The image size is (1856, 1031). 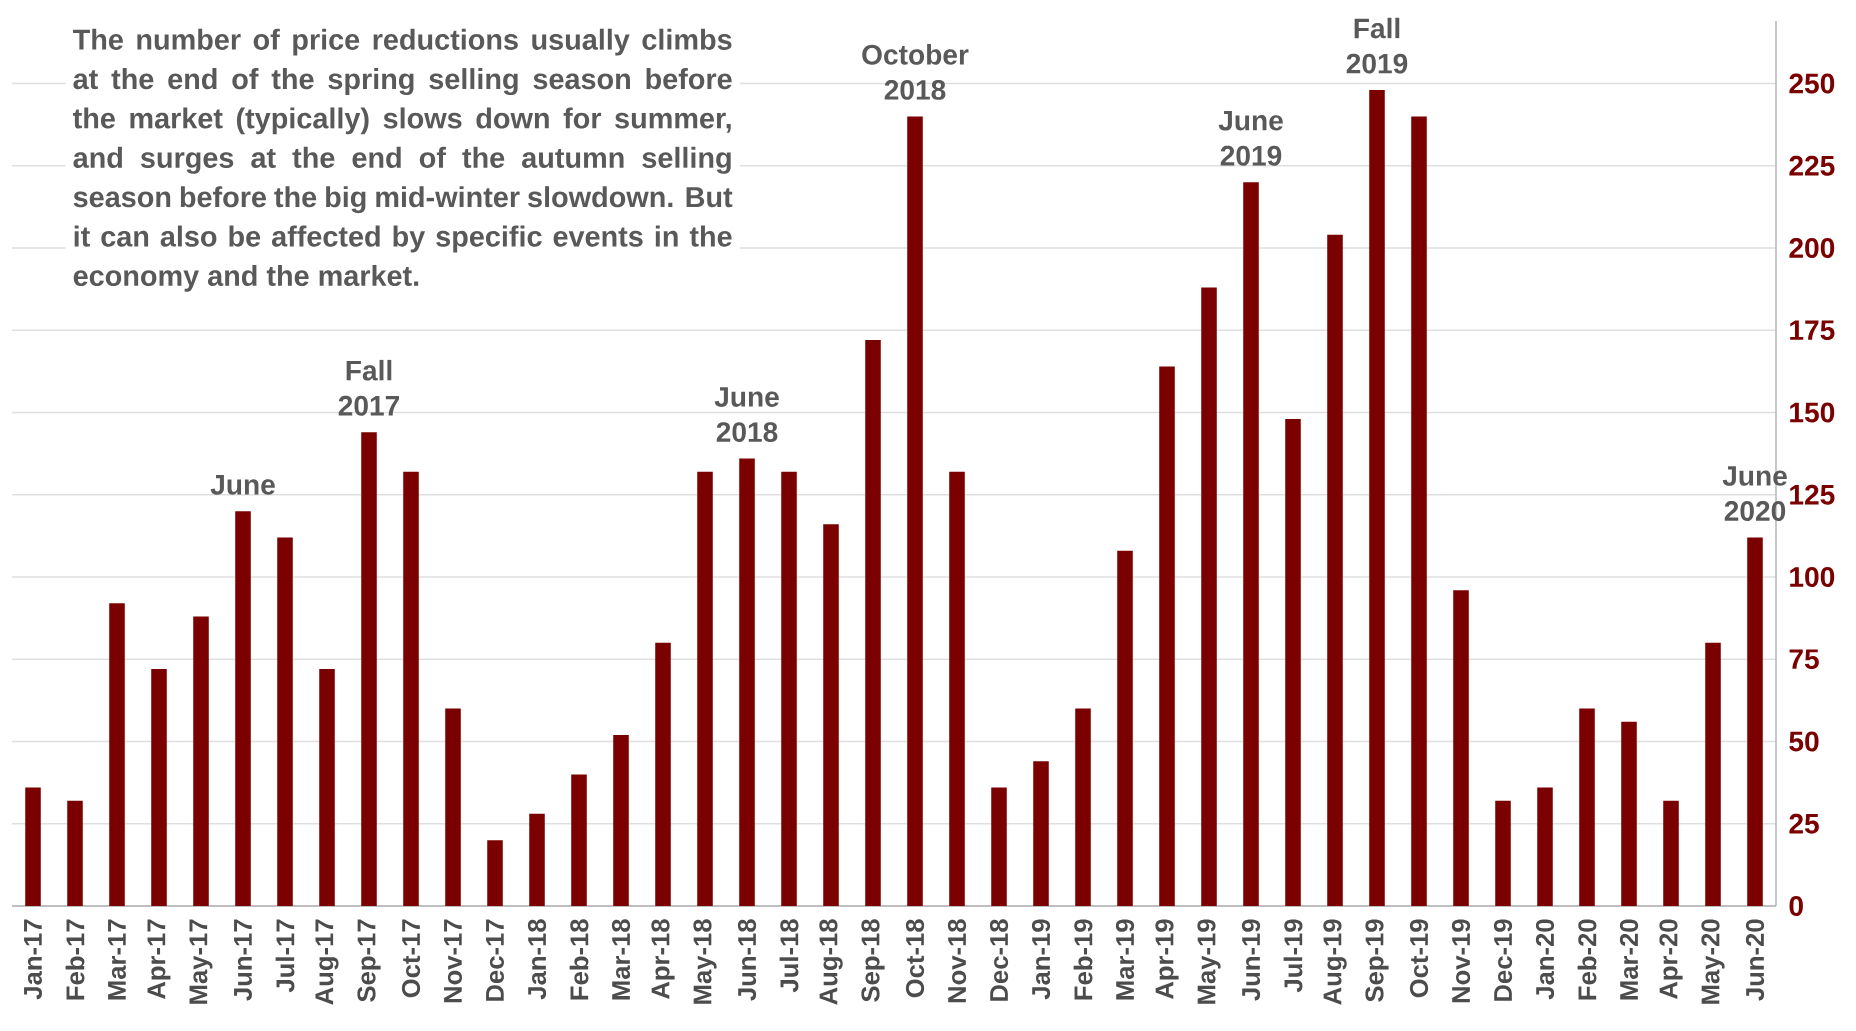 What do you see at coordinates (1419, 958) in the screenshot?
I see `x-tick-label: Oct-19` at bounding box center [1419, 958].